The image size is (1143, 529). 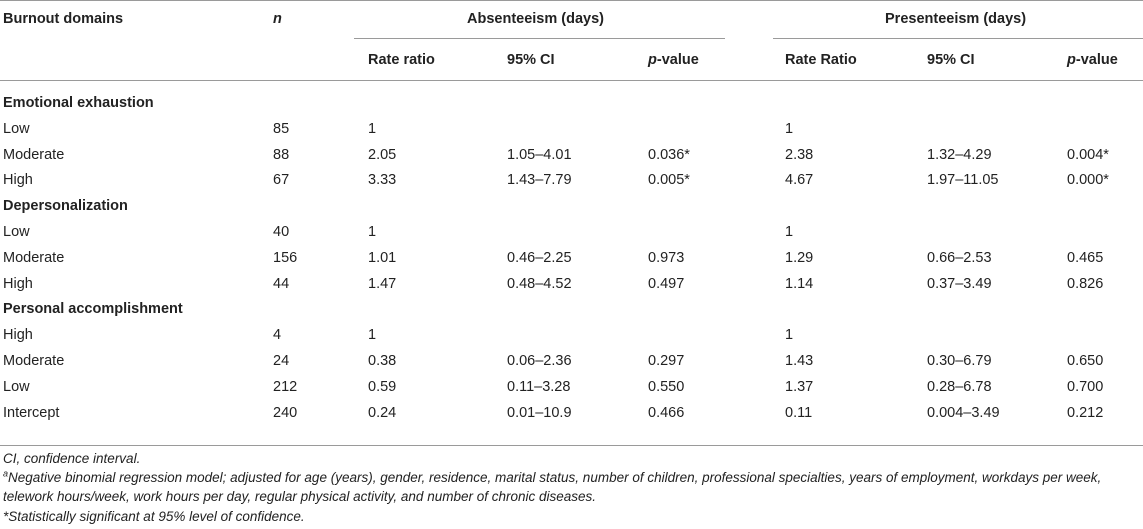 What do you see at coordinates (539, 180) in the screenshot?
I see `cell-abs-ci: 1.43–7.79` at bounding box center [539, 180].